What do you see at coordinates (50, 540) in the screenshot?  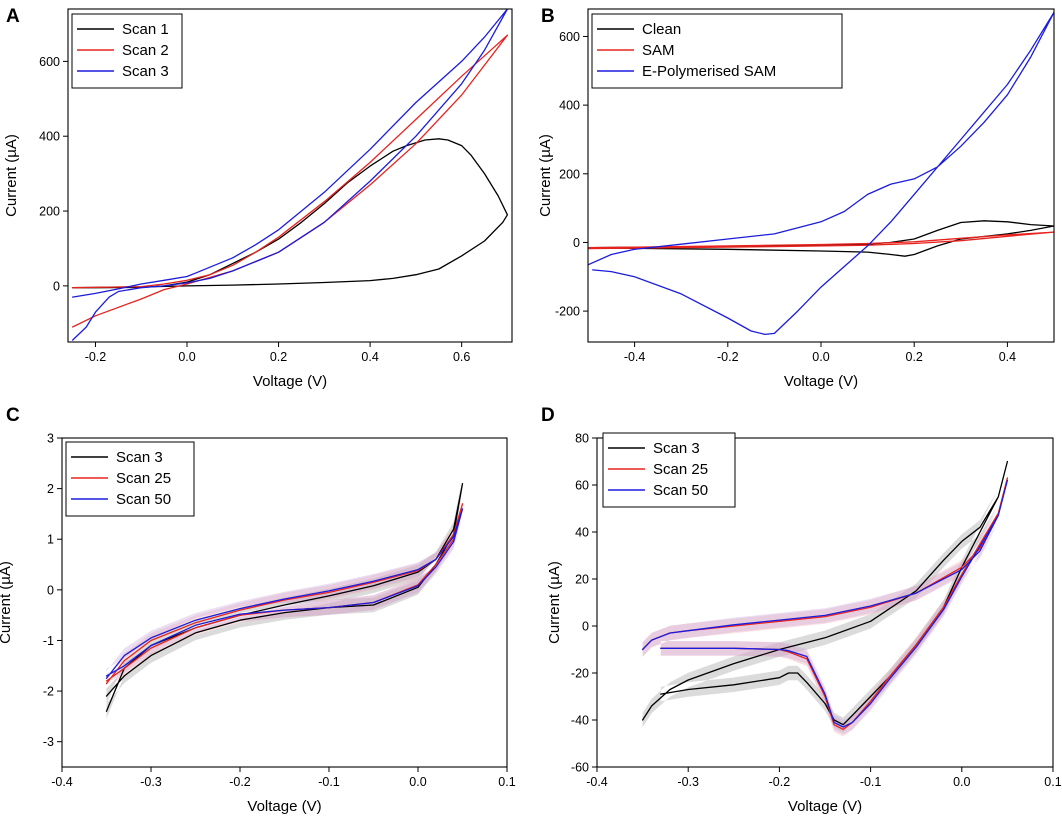 I see `y-tick-label: 1` at bounding box center [50, 540].